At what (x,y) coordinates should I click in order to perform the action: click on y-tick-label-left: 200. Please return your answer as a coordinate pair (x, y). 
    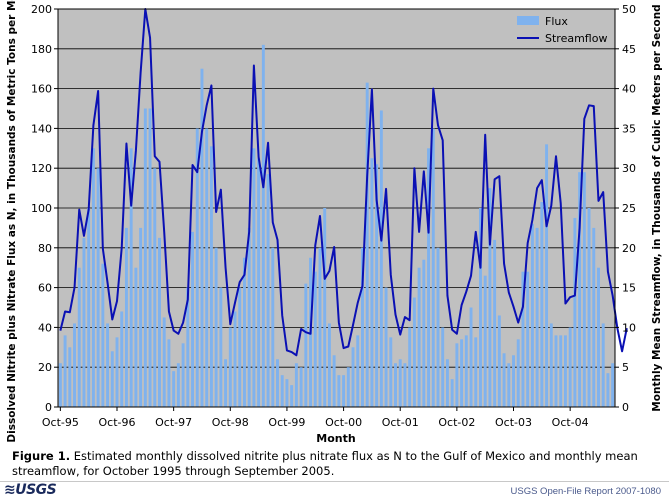
    Looking at the image, I should click on (41, 9).